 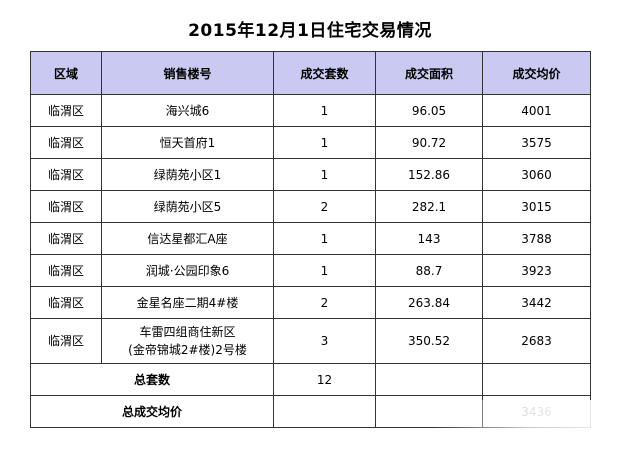 What do you see at coordinates (429, 73) in the screenshot?
I see `header-size: 成交面积` at bounding box center [429, 73].